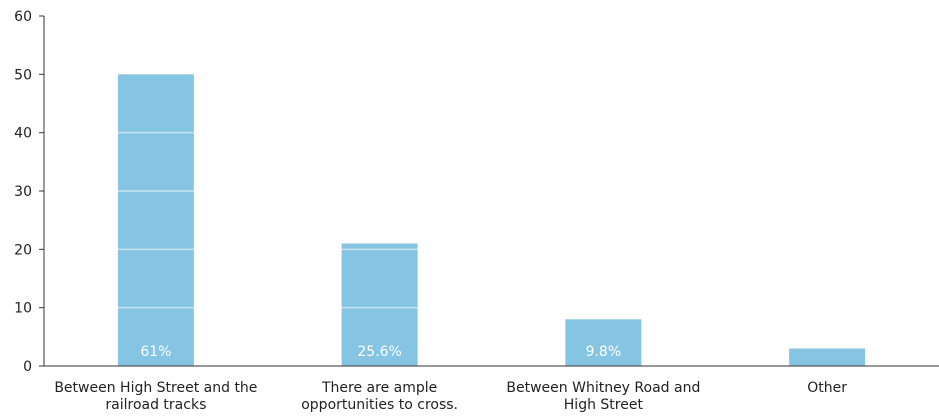 This screenshot has height=416, width=939. What do you see at coordinates (23, 17) in the screenshot?
I see `y-tick-label: 60` at bounding box center [23, 17].